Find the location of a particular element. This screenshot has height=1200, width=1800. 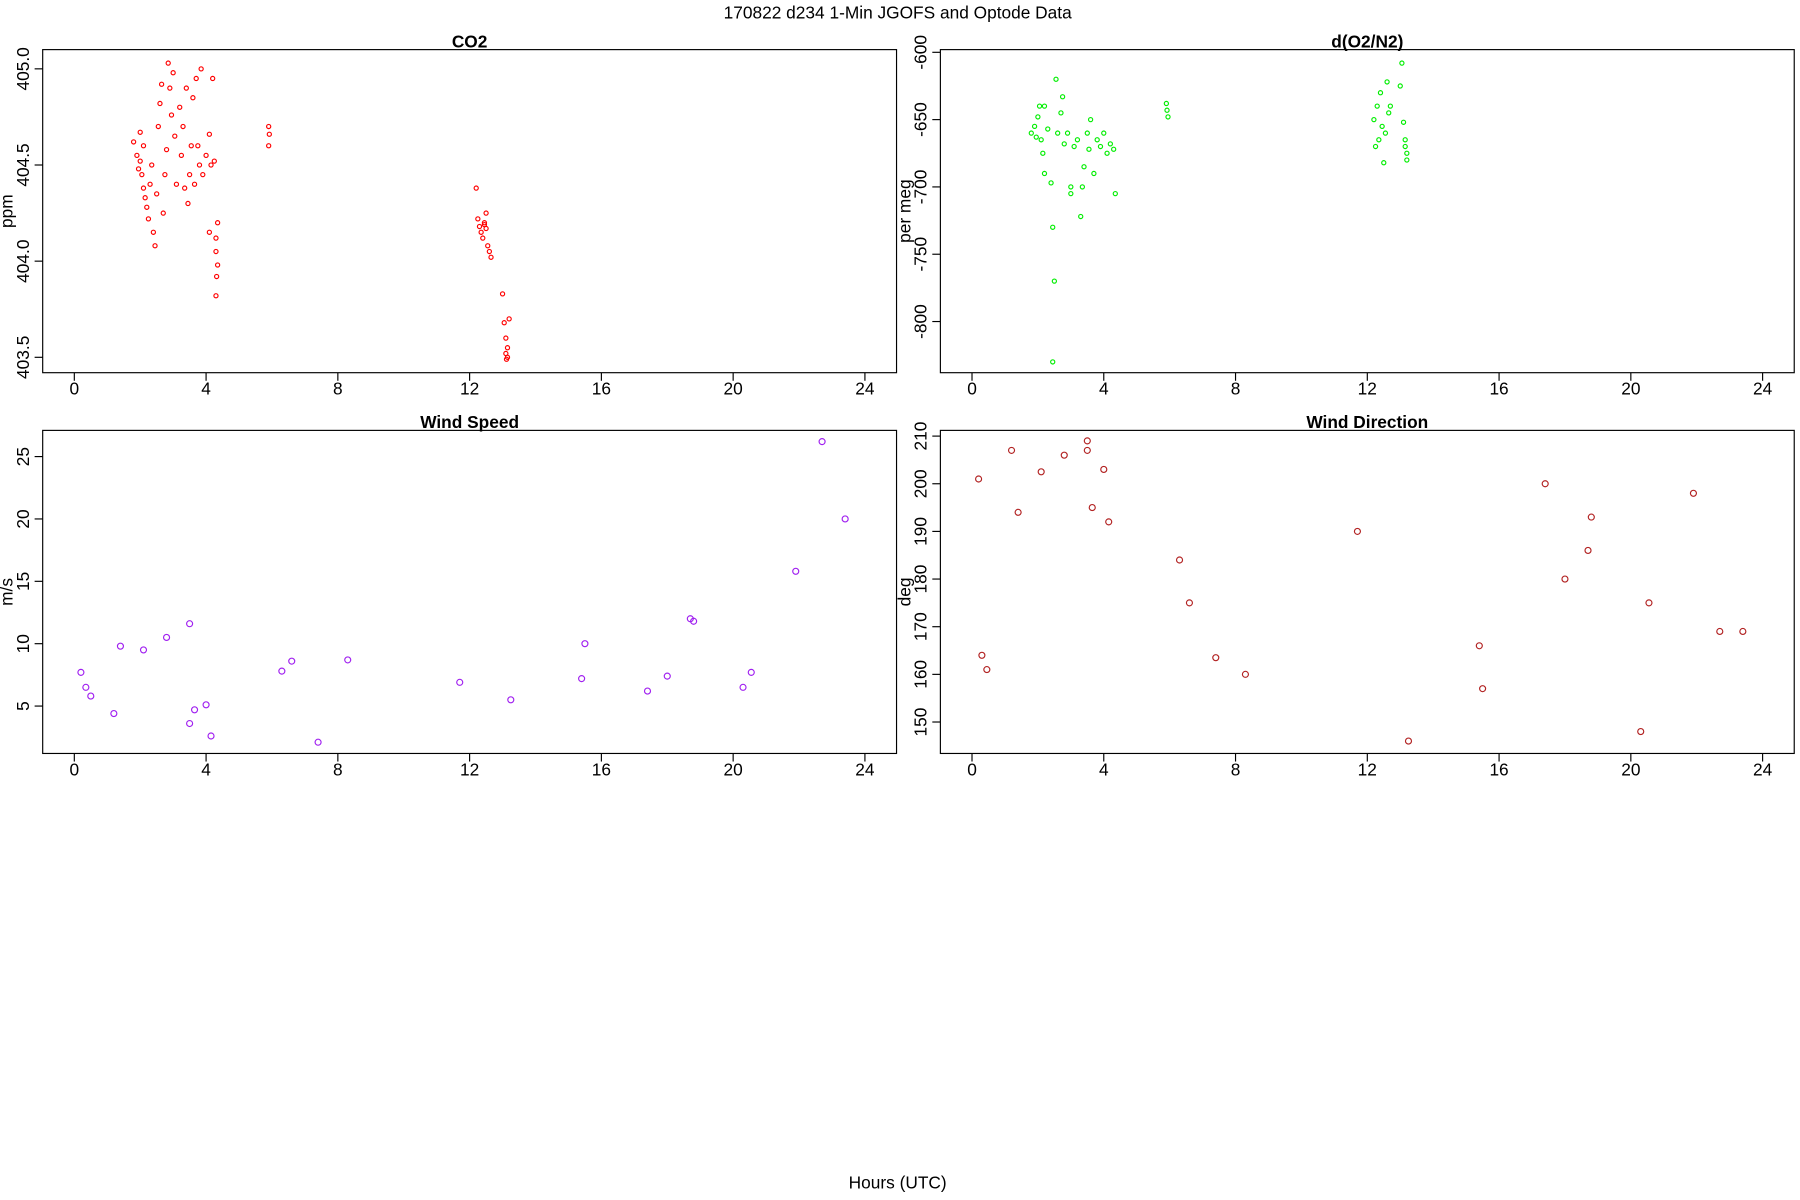

x-axis-label: Hours (UTC) is located at coordinates (898, 1182).